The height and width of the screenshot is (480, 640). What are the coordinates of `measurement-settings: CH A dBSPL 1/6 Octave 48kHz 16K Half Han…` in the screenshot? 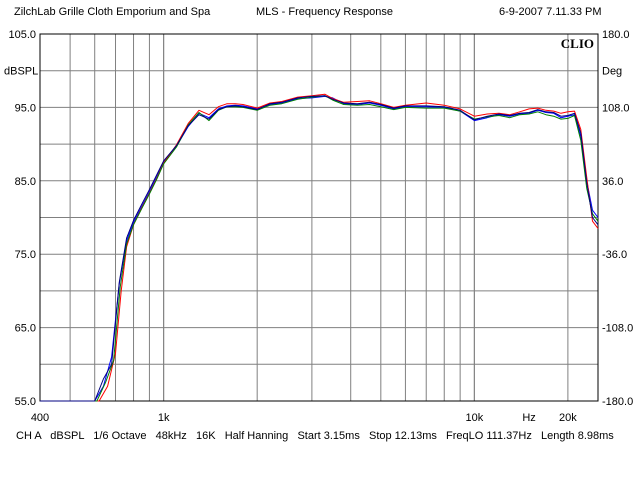 It's located at (315, 436).